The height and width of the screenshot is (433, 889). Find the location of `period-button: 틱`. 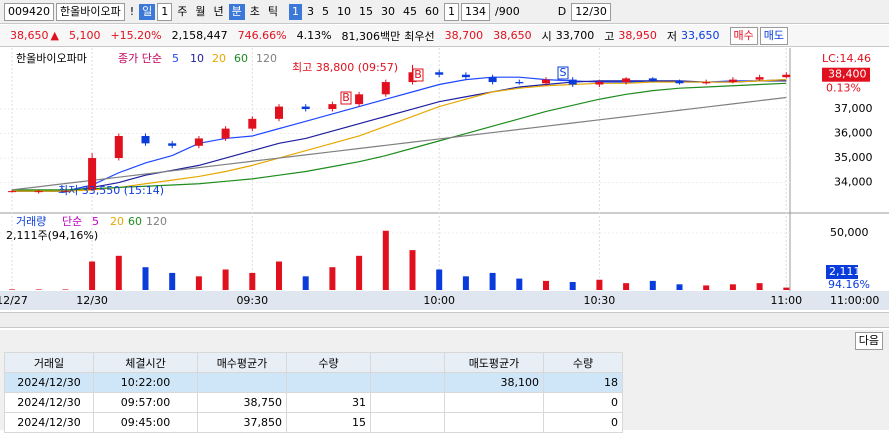

period-button: 틱 is located at coordinates (273, 11).